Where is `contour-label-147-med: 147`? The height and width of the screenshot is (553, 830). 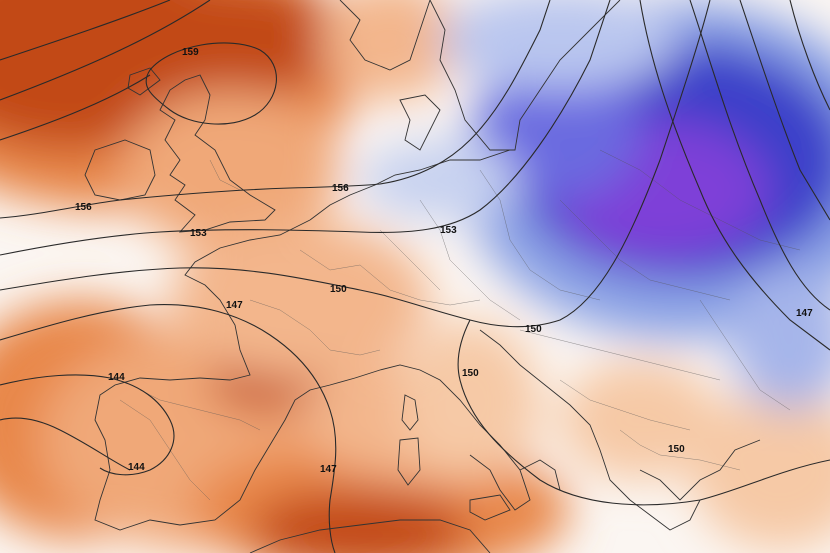 contour-label-147-med: 147 is located at coordinates (328, 469).